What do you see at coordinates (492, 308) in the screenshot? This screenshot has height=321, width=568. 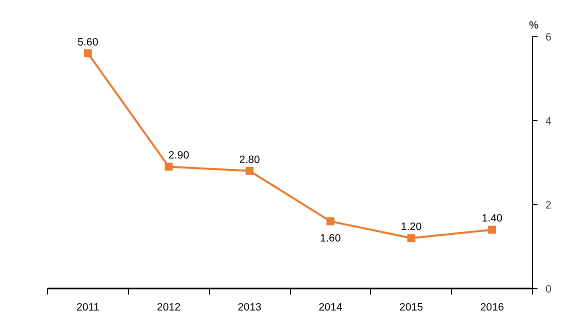 I see `x-tick-label: 2016` at bounding box center [492, 308].